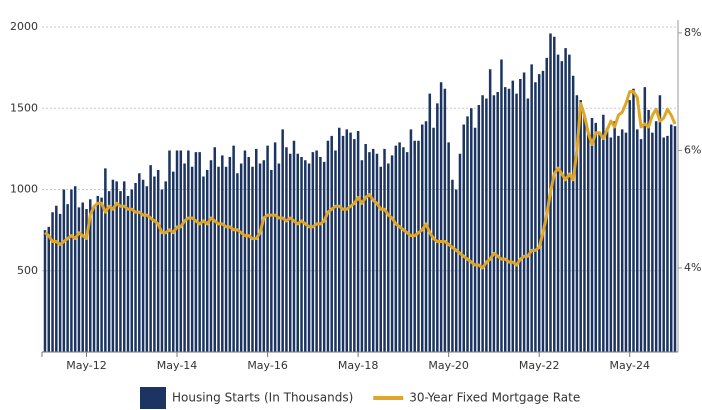 This screenshot has height=410, width=702. I want to click on y-tick-label: 2000, so click(24, 26).